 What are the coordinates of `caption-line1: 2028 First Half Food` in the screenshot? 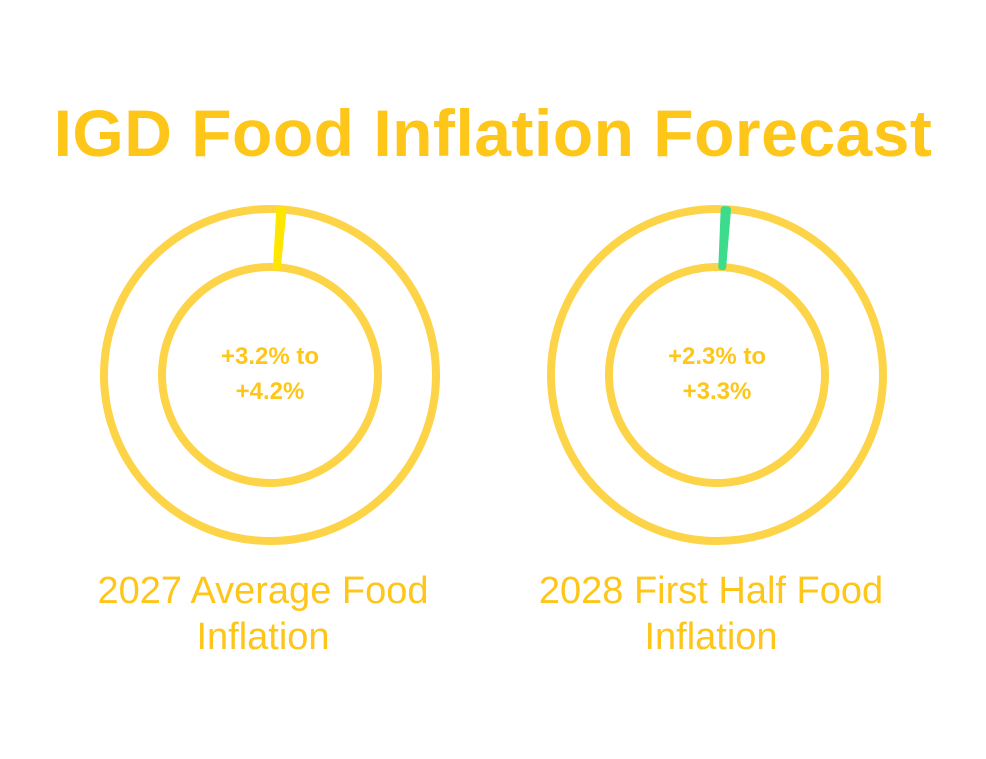 It's located at (711, 591).